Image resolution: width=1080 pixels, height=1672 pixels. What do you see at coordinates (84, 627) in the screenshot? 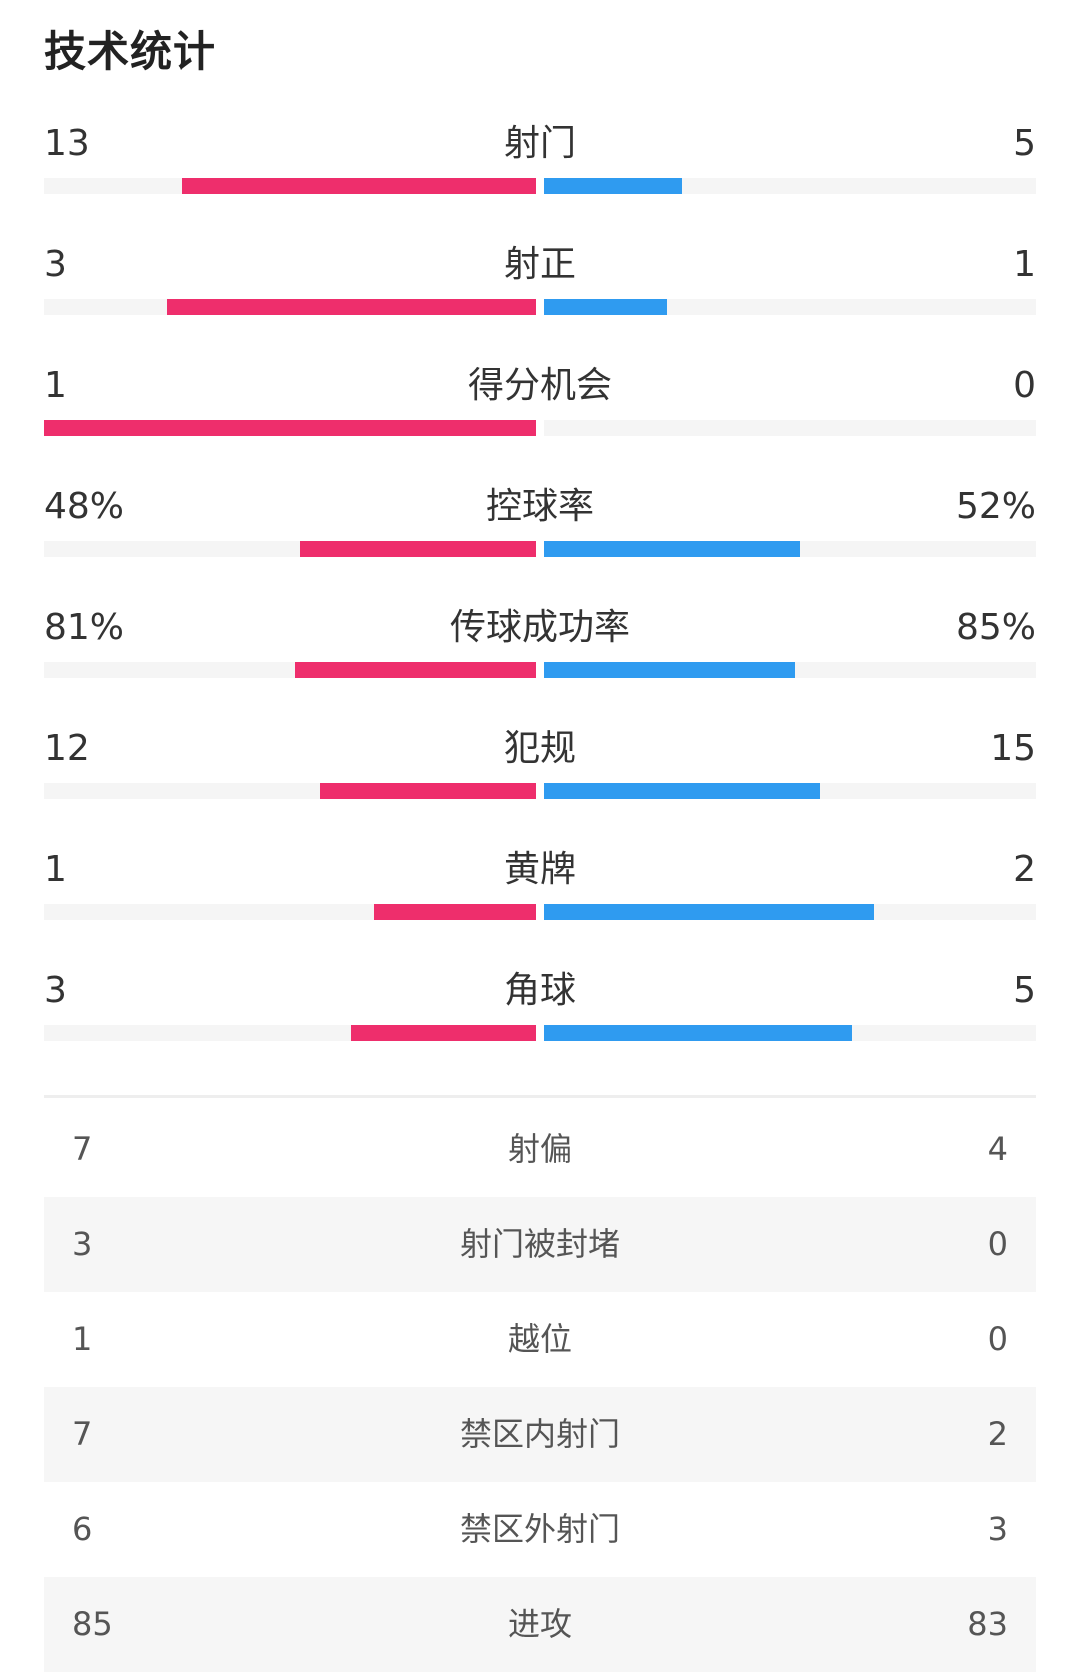
I see `home-value: 81%` at bounding box center [84, 627].